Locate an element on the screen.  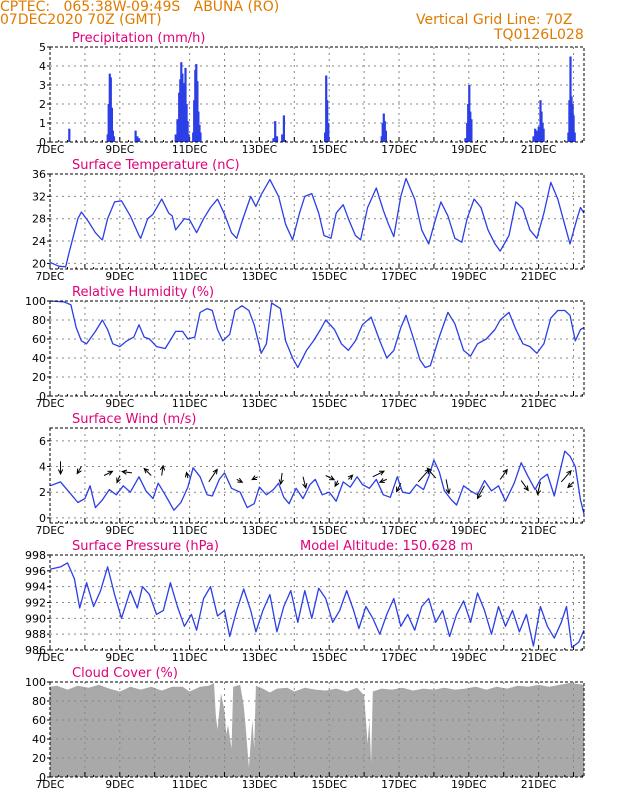
y-tick-label: 1 is located at coordinates (42, 123).